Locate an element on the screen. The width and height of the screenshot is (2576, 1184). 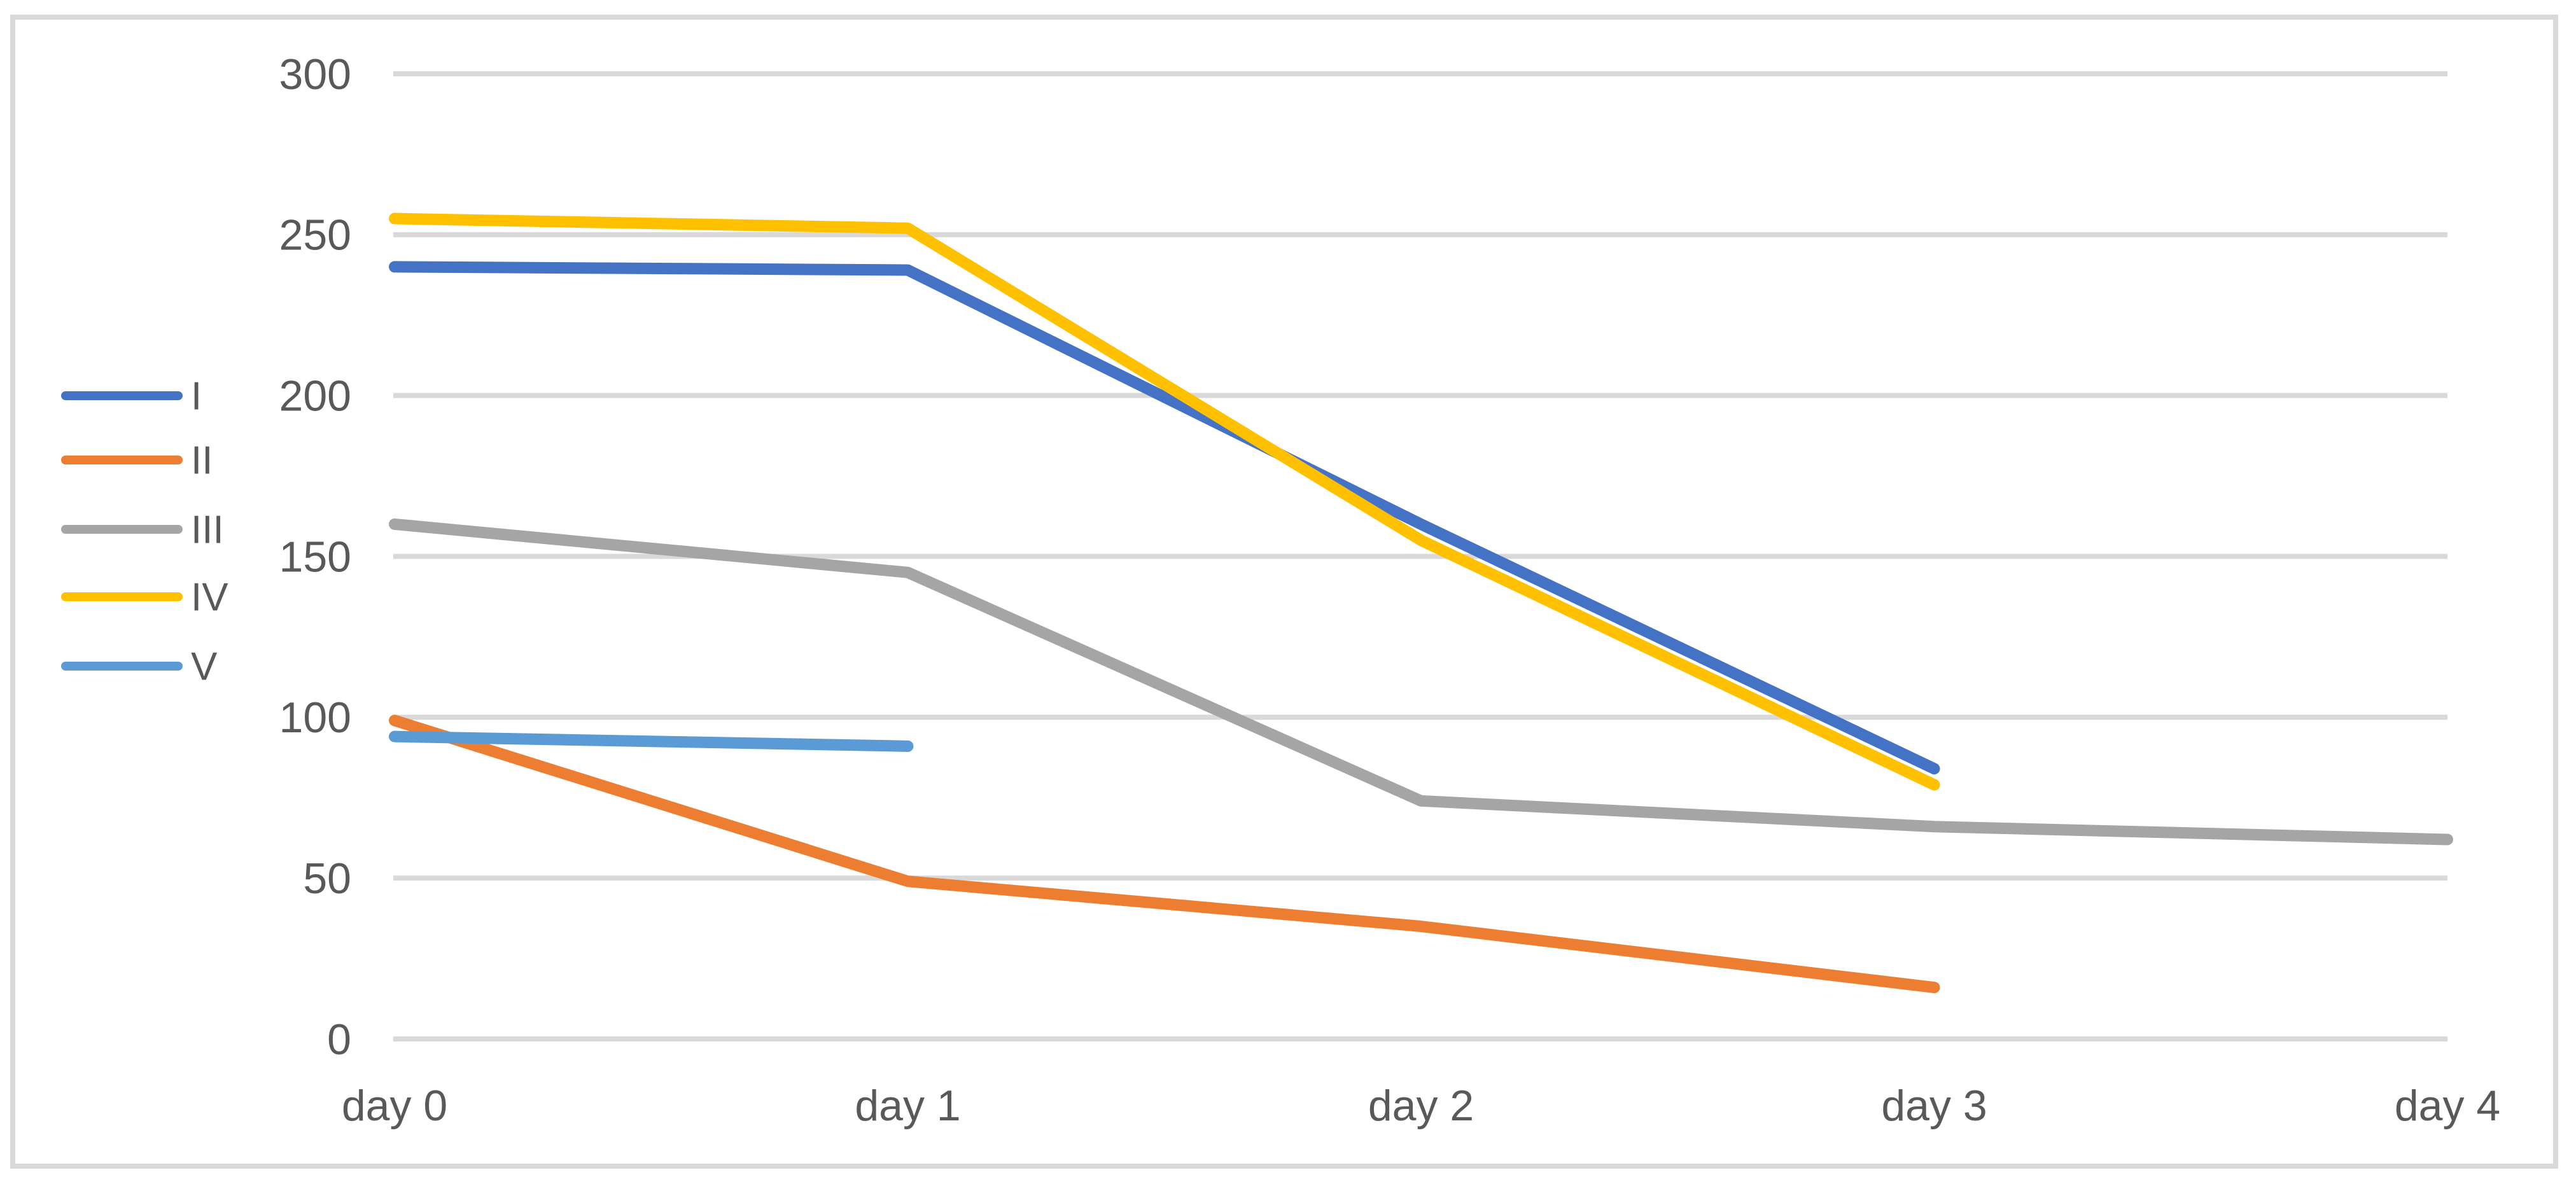
legend-label-III: III is located at coordinates (207, 530).